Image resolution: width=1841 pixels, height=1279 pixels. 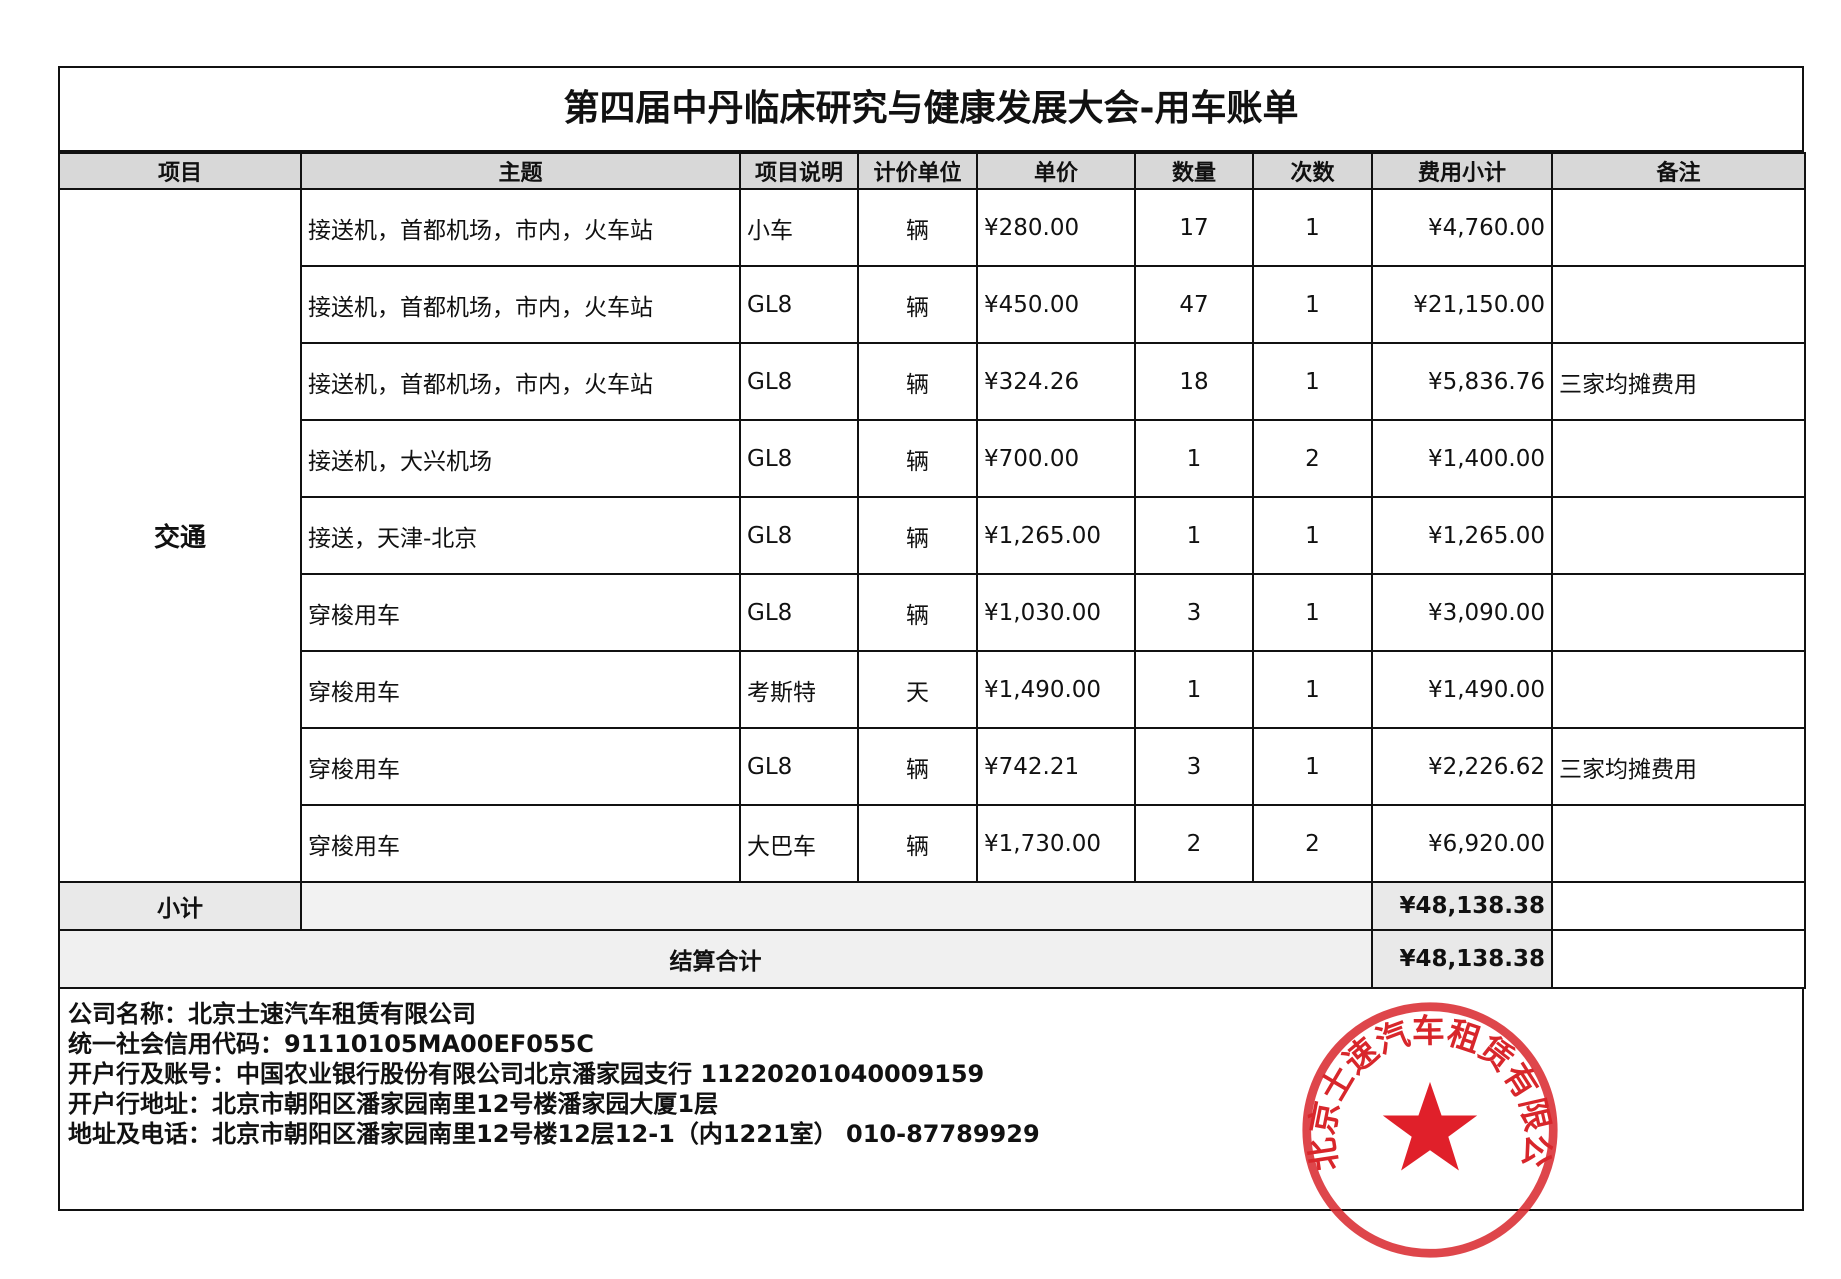 I want to click on category-cell: 交通, so click(x=180, y=535).